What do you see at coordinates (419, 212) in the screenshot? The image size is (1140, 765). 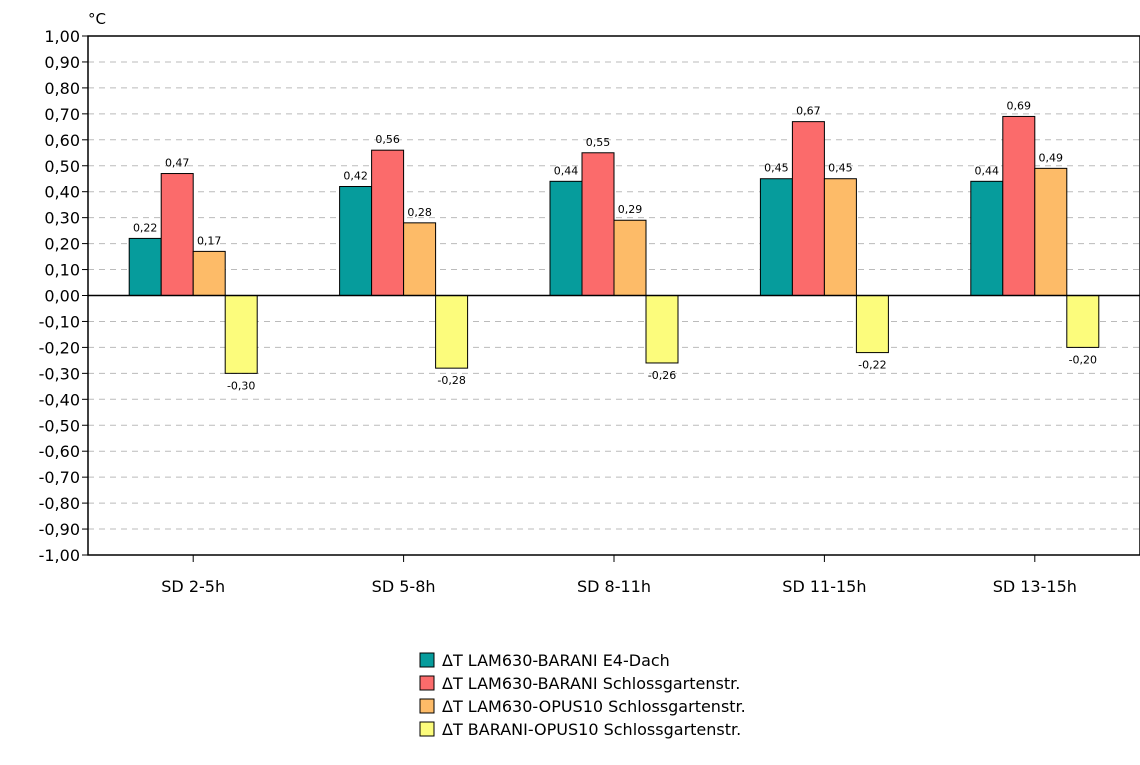 I see `data-label: 0,28` at bounding box center [419, 212].